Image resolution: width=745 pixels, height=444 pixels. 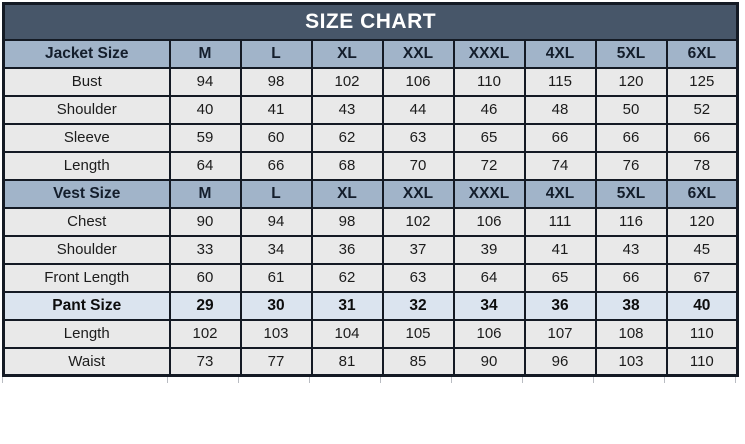 What do you see at coordinates (418, 109) in the screenshot?
I see `measurement-value: 44` at bounding box center [418, 109].